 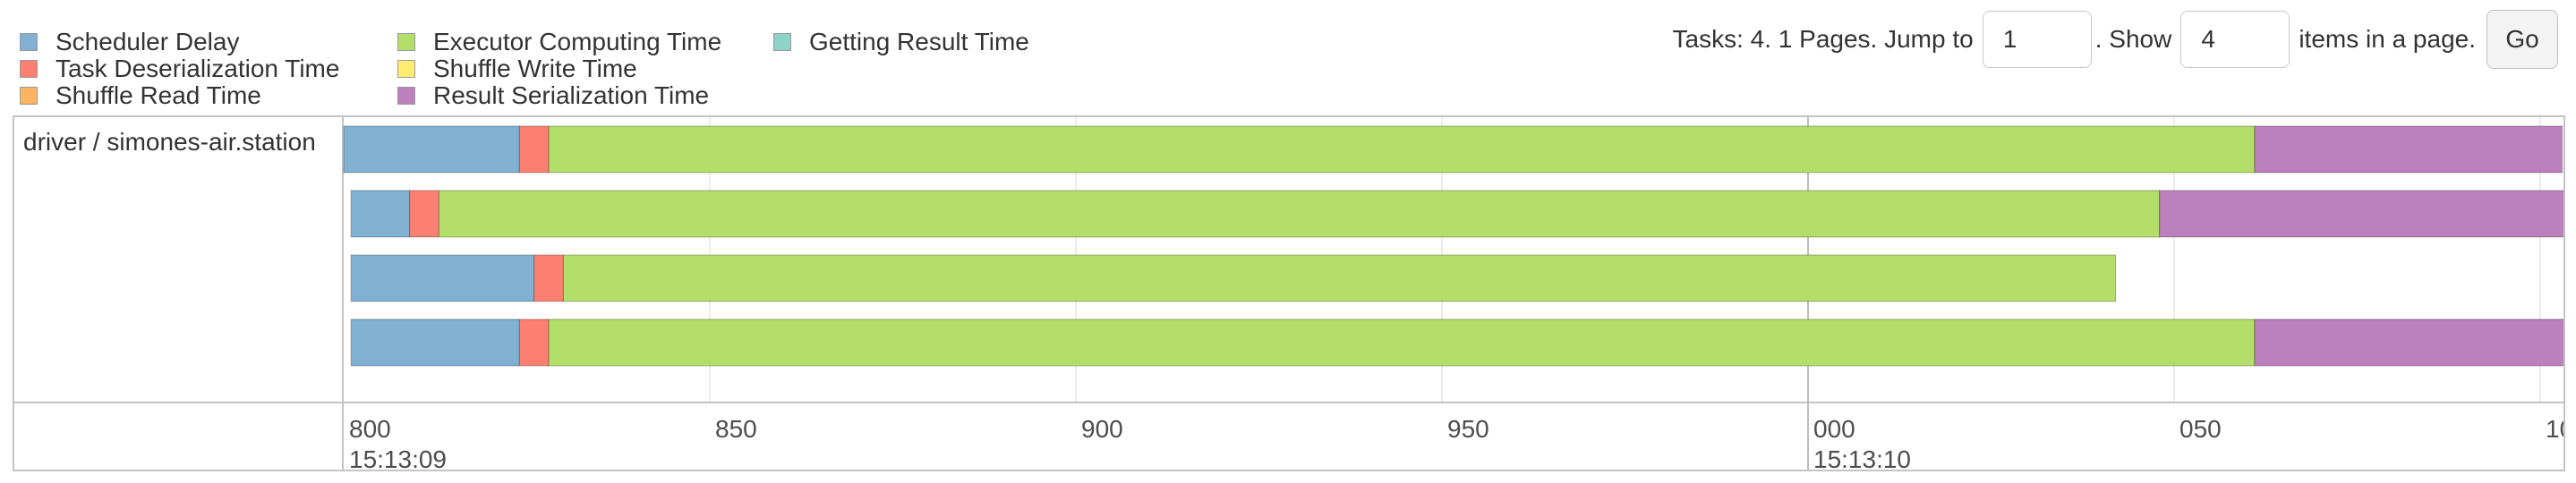 I want to click on executor-computing-swatch-icon, so click(x=406, y=42).